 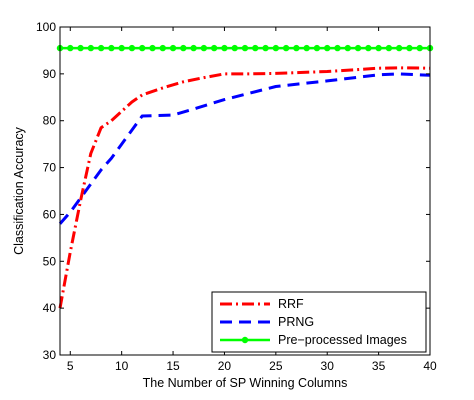 What do you see at coordinates (342, 340) in the screenshot?
I see `legend-label-pre-processed-images: Pre−processed Images` at bounding box center [342, 340].